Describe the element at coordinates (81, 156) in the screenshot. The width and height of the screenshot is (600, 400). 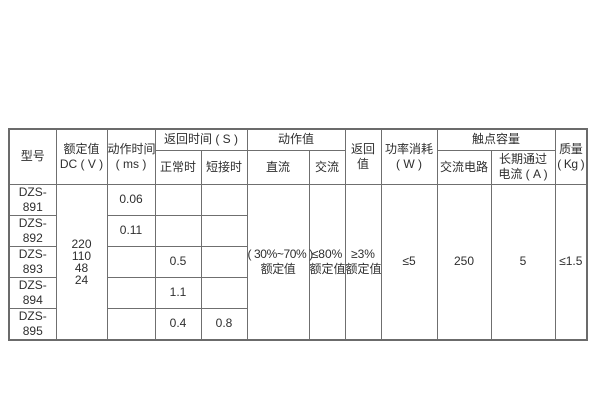
I see `header-rated-value: 额定值 DC ( V )` at that location.